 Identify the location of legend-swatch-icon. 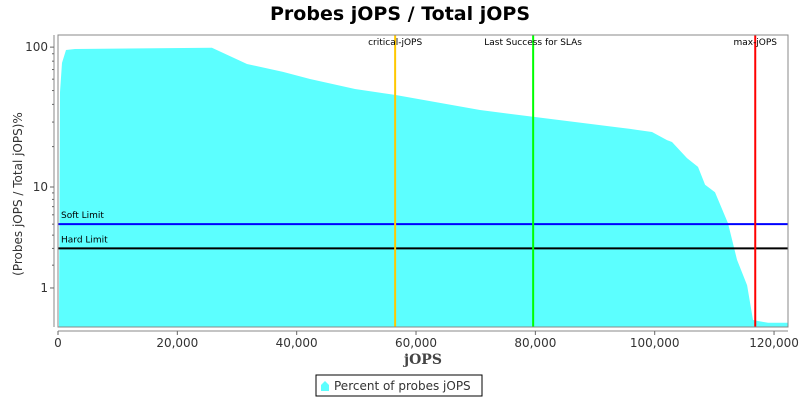
(325, 386).